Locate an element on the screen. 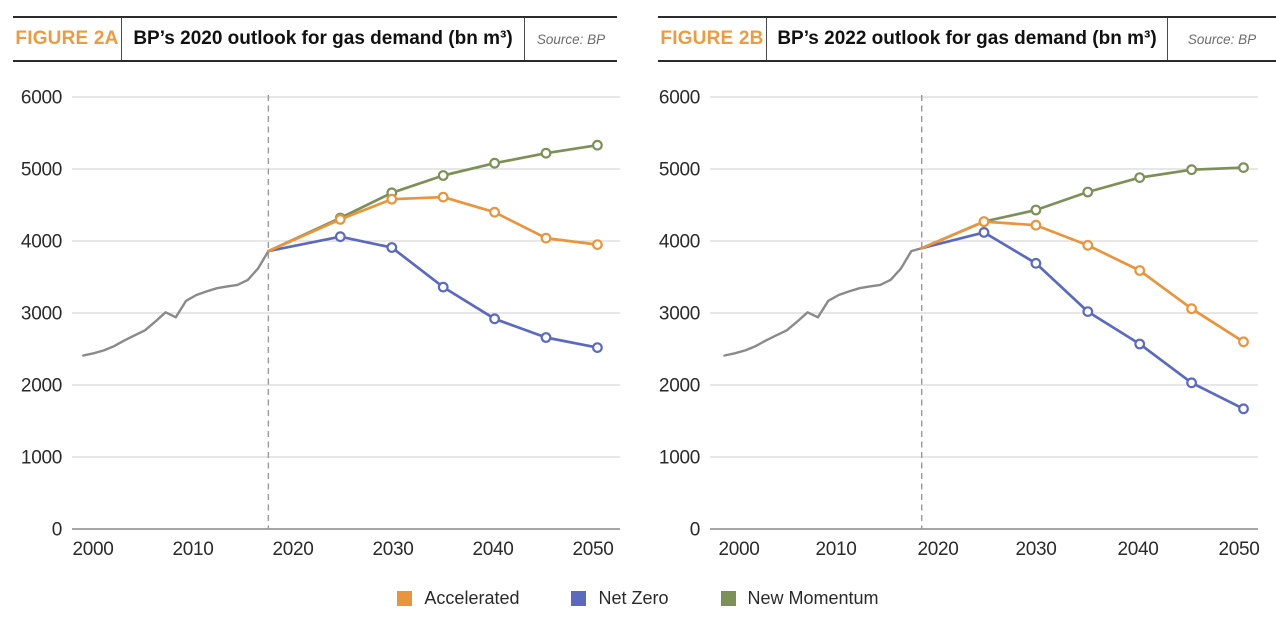 The image size is (1276, 630). figure-2a-source: Source: BP is located at coordinates (571, 39).